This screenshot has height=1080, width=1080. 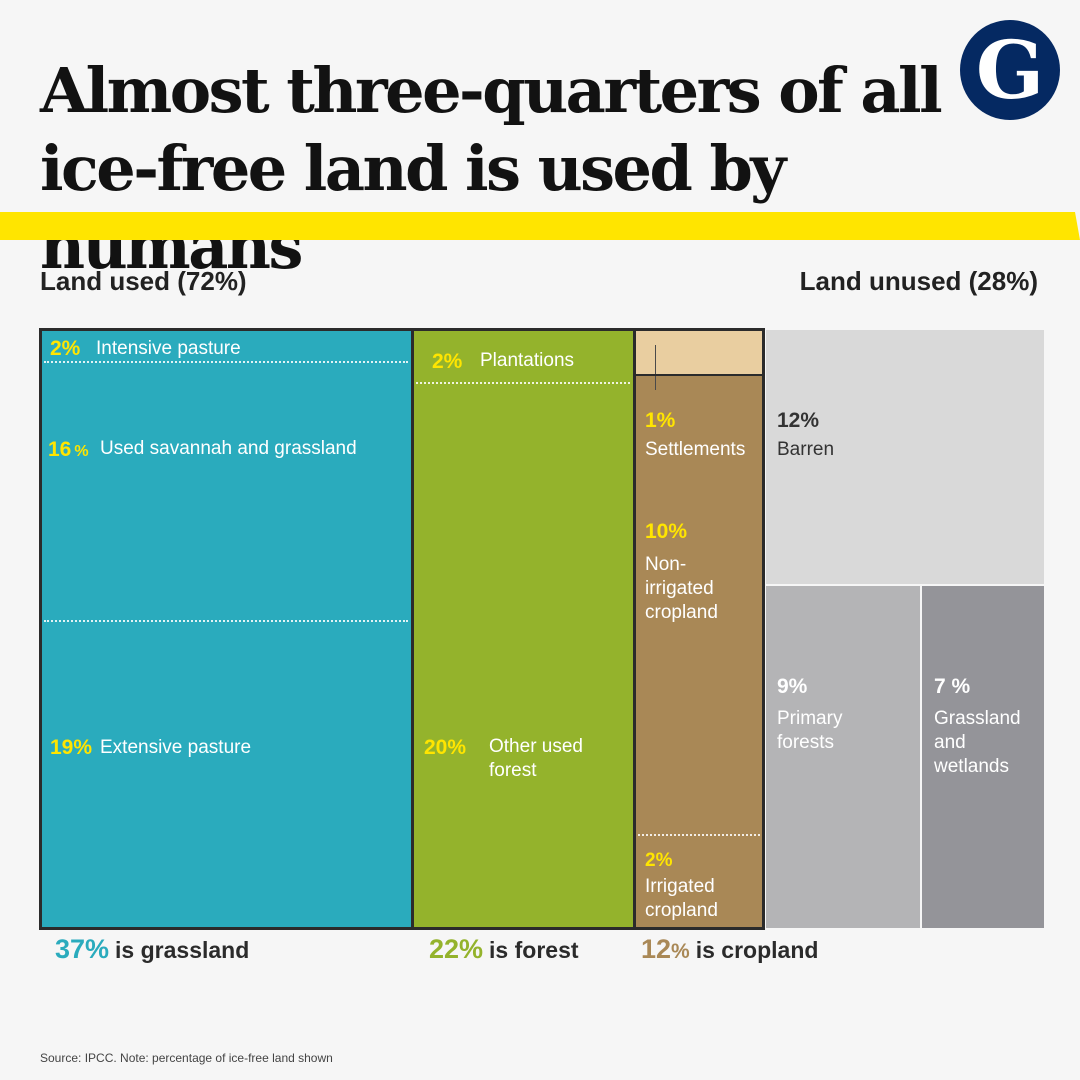 What do you see at coordinates (143, 281) in the screenshot?
I see `land-used-heading: Land used (72%)` at bounding box center [143, 281].